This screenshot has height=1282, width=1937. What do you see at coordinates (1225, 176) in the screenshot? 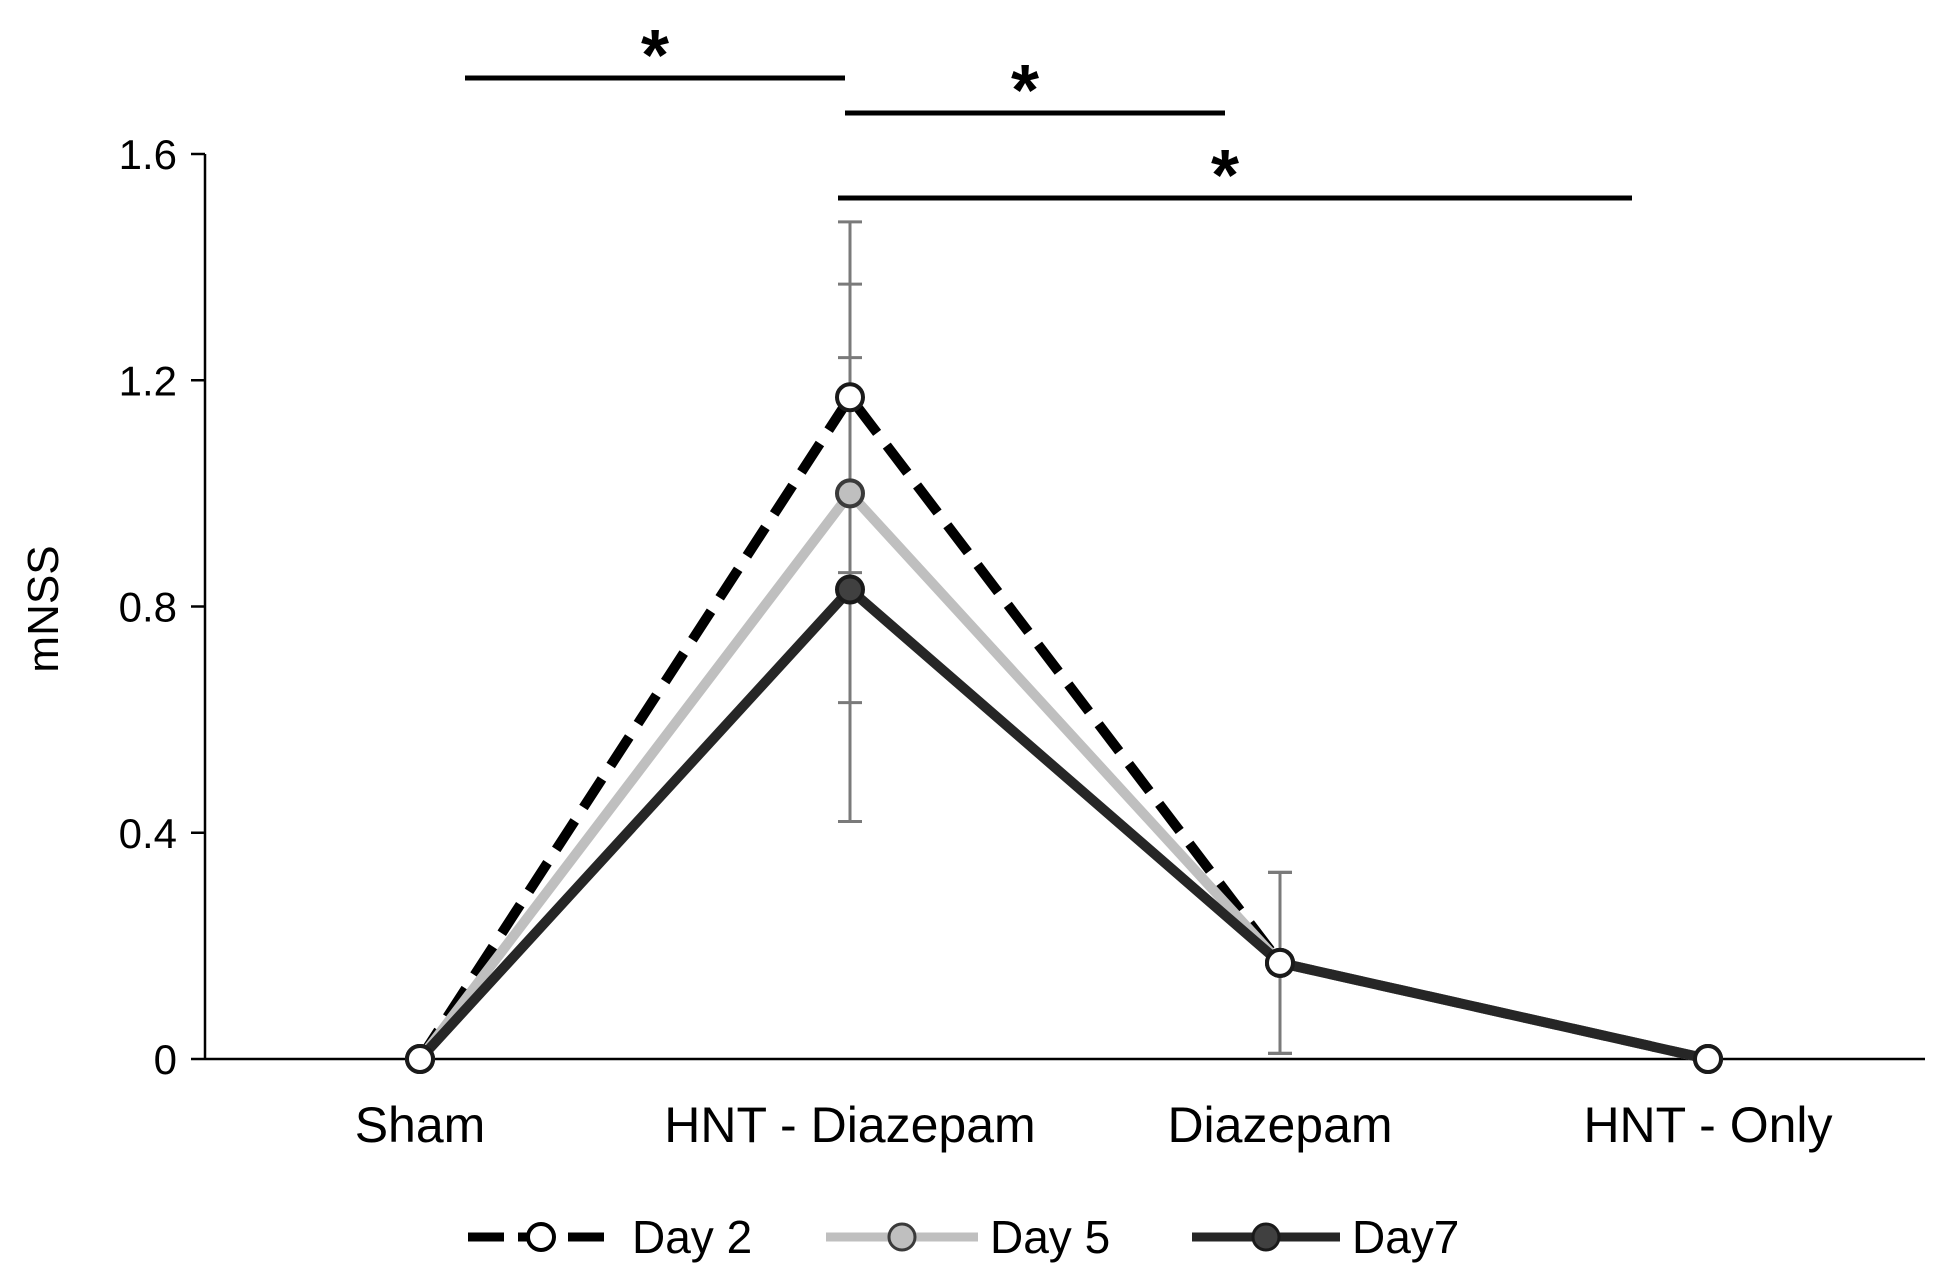
I see `significance-star-2: *` at bounding box center [1225, 176].